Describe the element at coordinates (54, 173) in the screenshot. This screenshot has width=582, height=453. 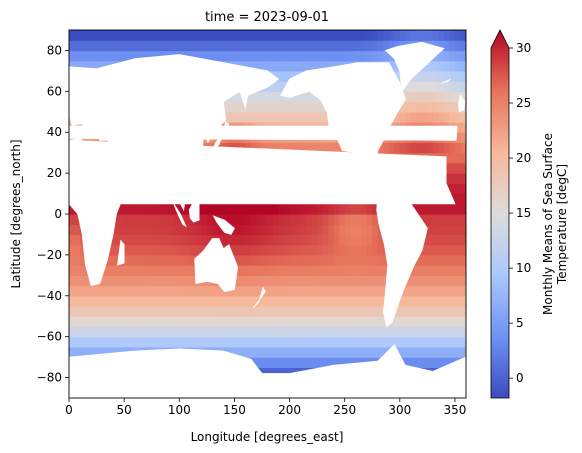
I see `y-tick-label: 20` at that location.